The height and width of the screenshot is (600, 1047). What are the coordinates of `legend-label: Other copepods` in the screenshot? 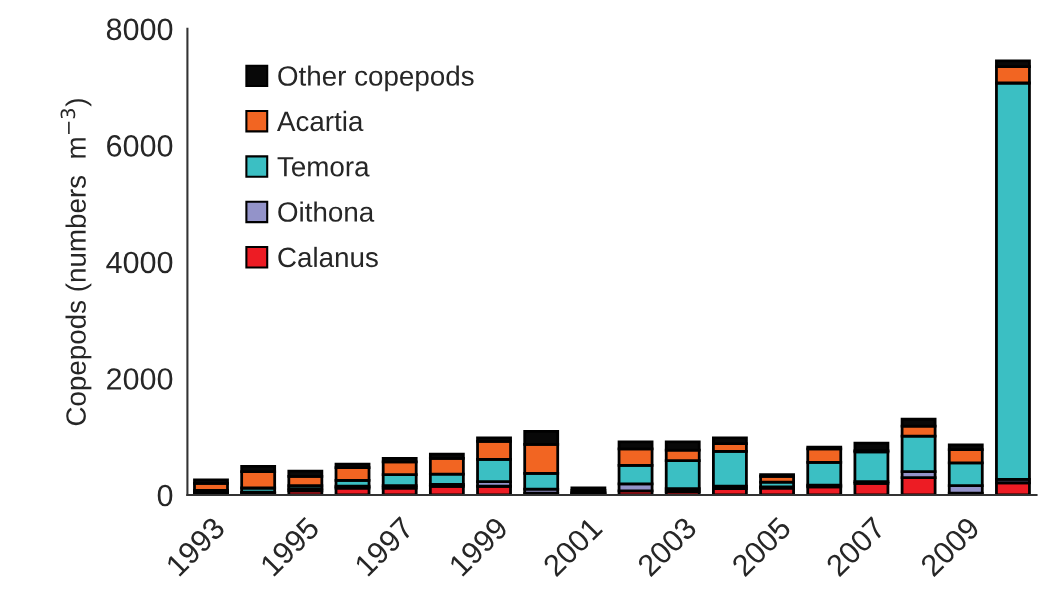 It's located at (376, 78).